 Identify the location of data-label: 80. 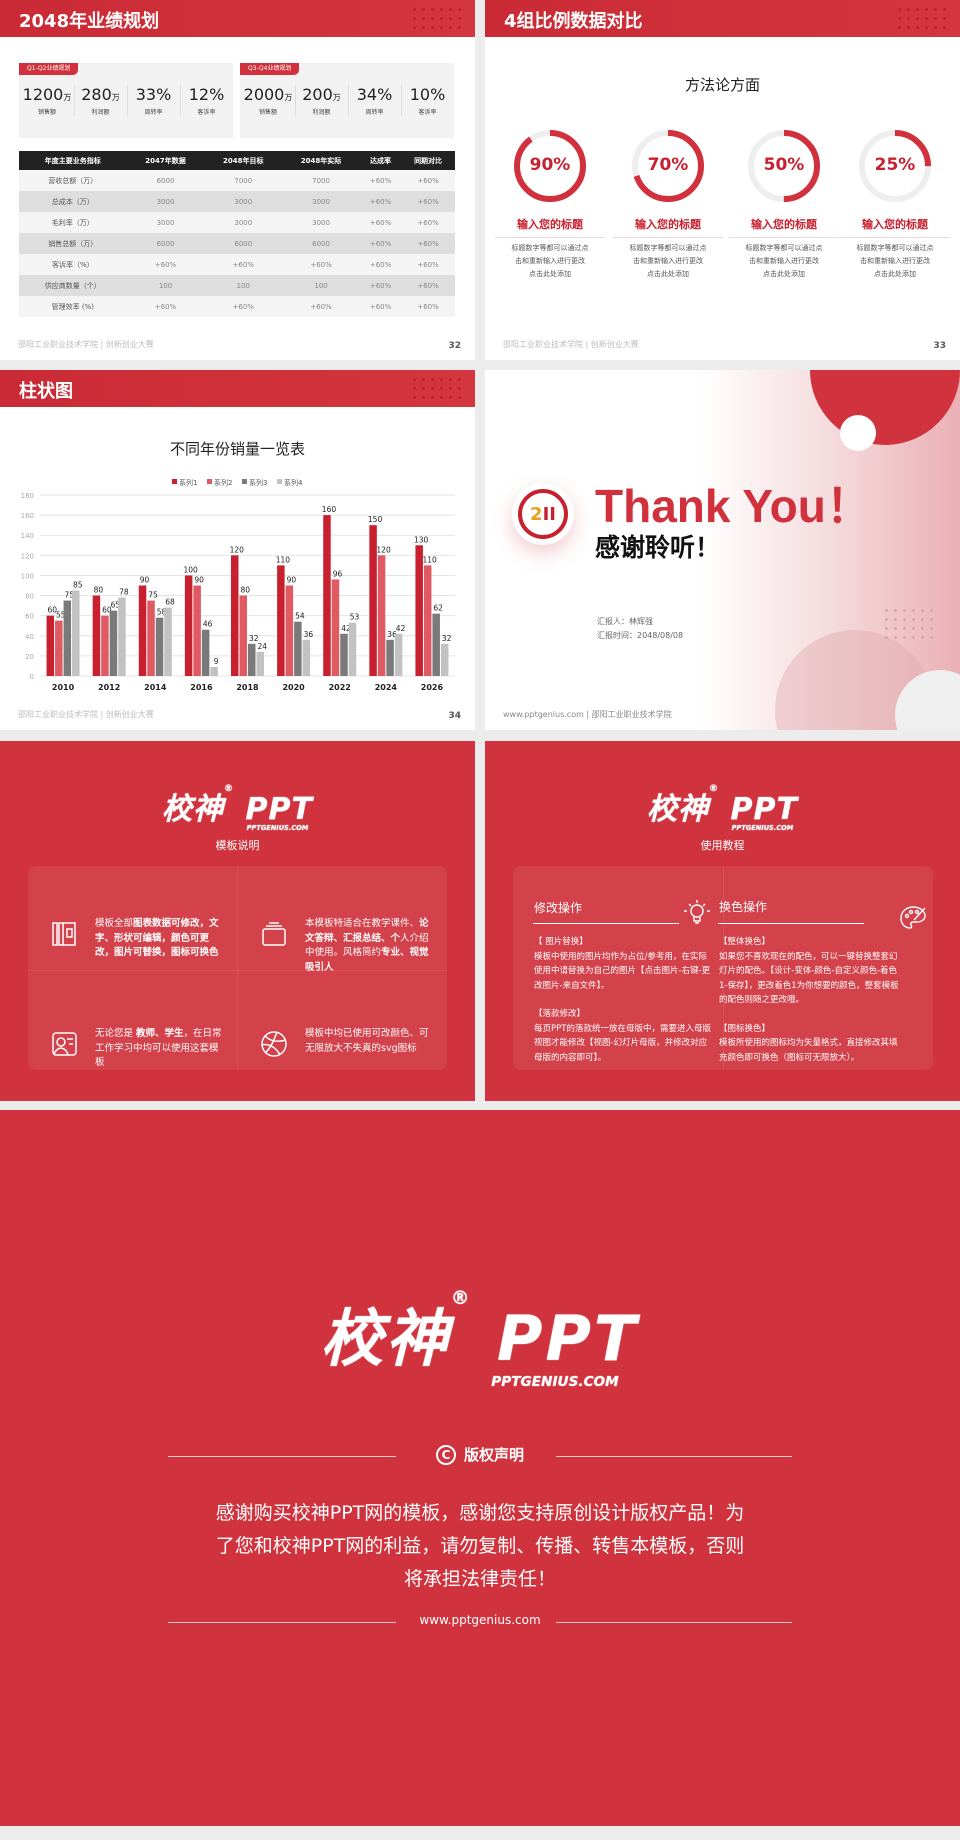
(245, 590).